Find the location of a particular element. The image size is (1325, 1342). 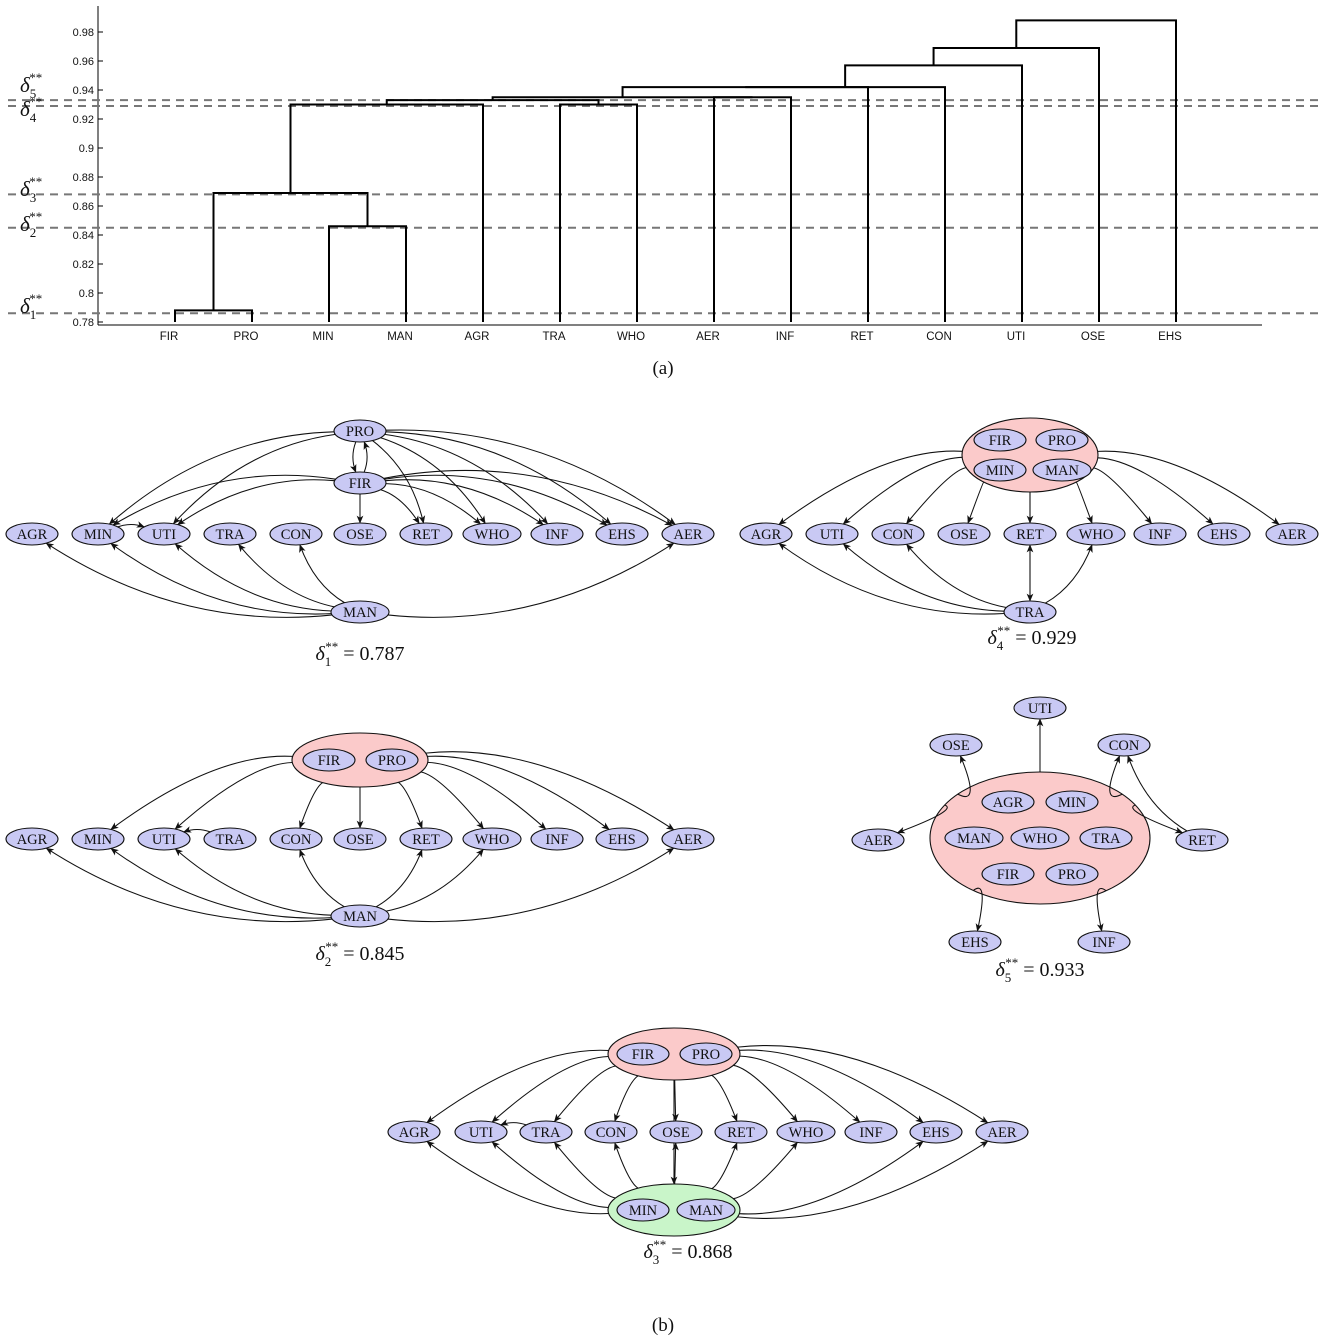

graph-caption: δ1** = 0.787 is located at coordinates (359, 654).